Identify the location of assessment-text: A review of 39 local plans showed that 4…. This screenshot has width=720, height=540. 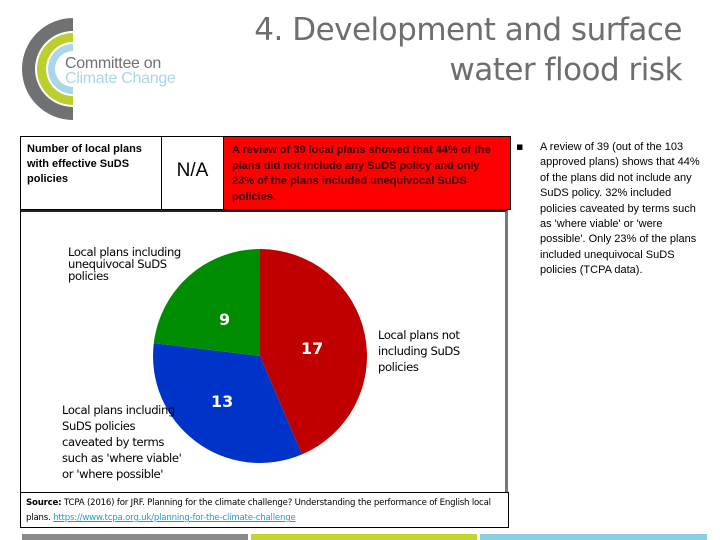
(367, 173).